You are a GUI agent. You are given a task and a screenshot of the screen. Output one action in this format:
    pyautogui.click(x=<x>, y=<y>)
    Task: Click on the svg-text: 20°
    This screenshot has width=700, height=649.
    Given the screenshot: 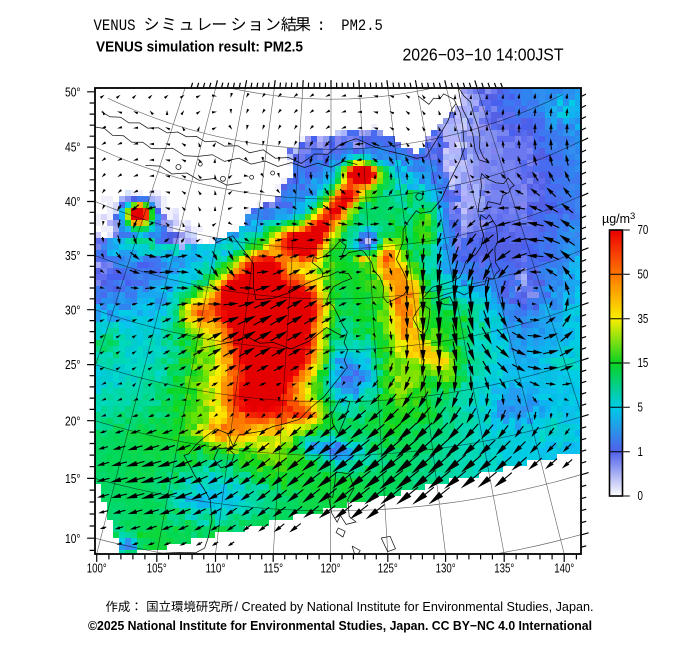 What is the action you would take?
    pyautogui.click(x=73, y=420)
    